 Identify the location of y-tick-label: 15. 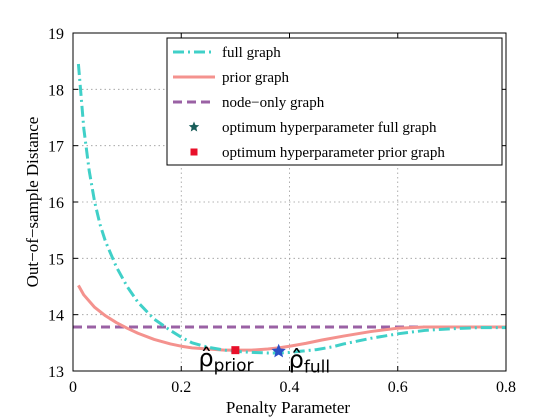
(56, 259).